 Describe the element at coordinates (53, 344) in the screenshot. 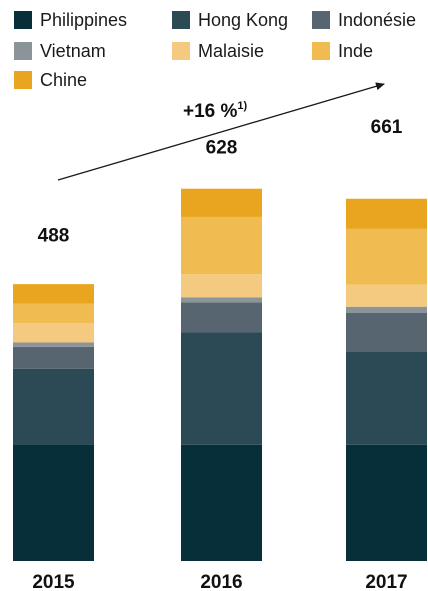

I see `bar-segment-vietnam-2015` at that location.